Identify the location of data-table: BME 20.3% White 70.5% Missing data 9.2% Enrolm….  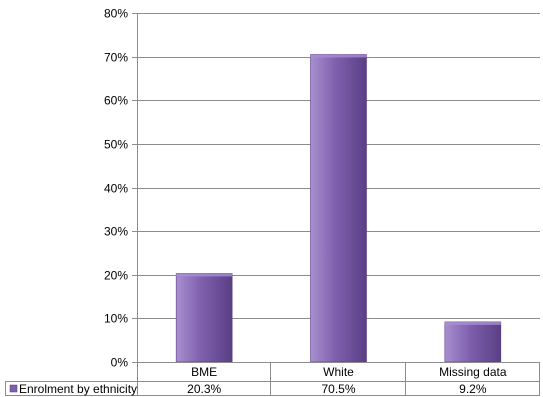
(272, 379).